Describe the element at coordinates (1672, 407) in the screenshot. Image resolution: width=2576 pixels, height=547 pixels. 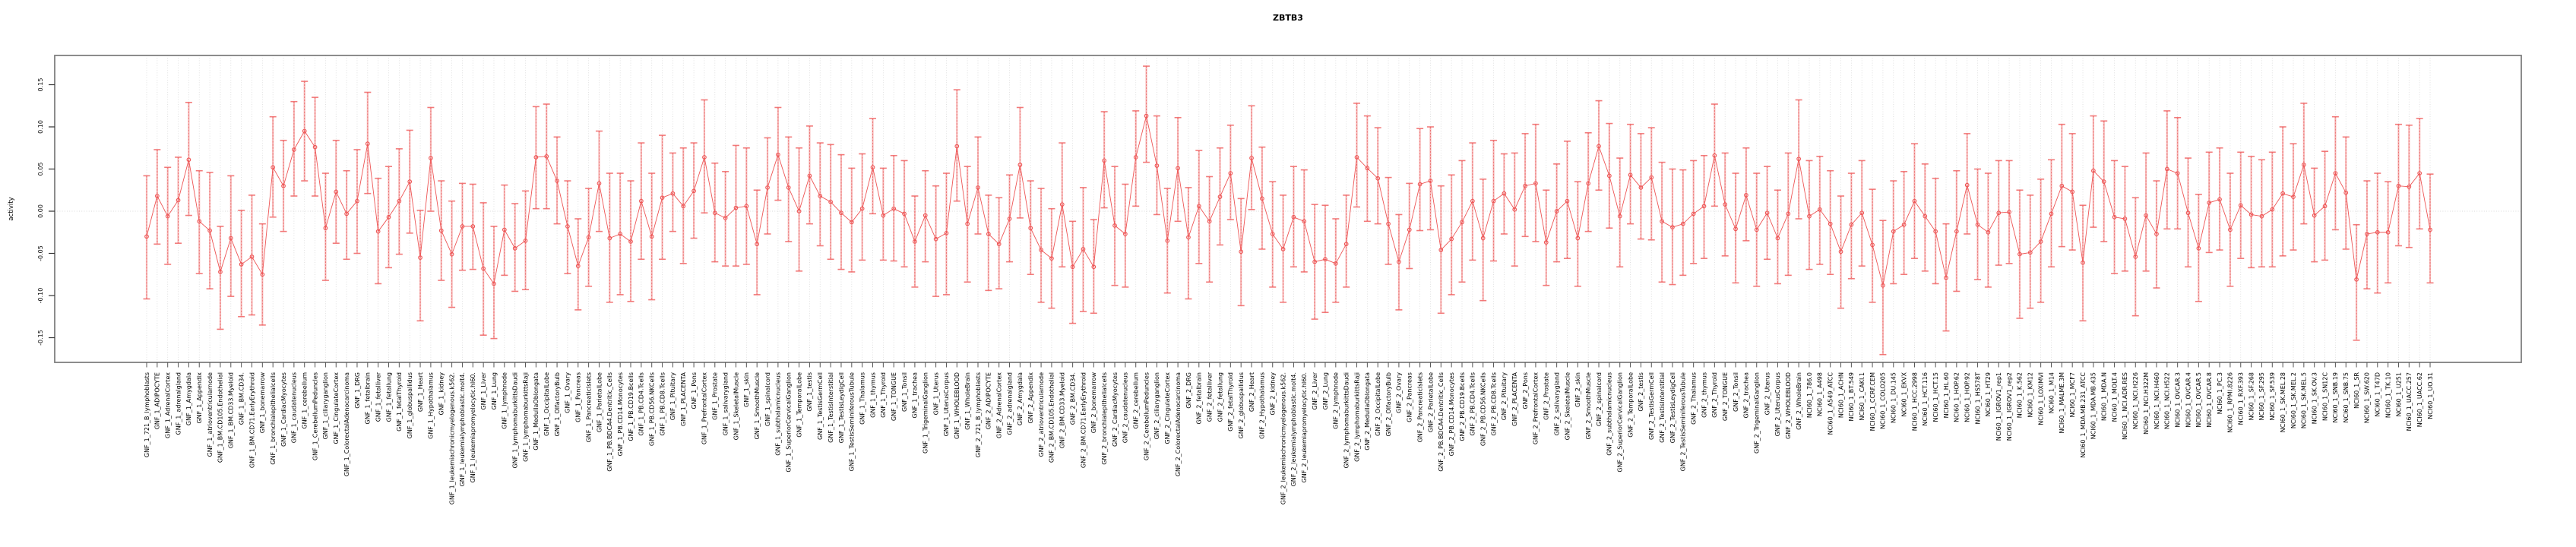
I see `x-tick-label: GNF_2_TestisLeydigCell` at that location.